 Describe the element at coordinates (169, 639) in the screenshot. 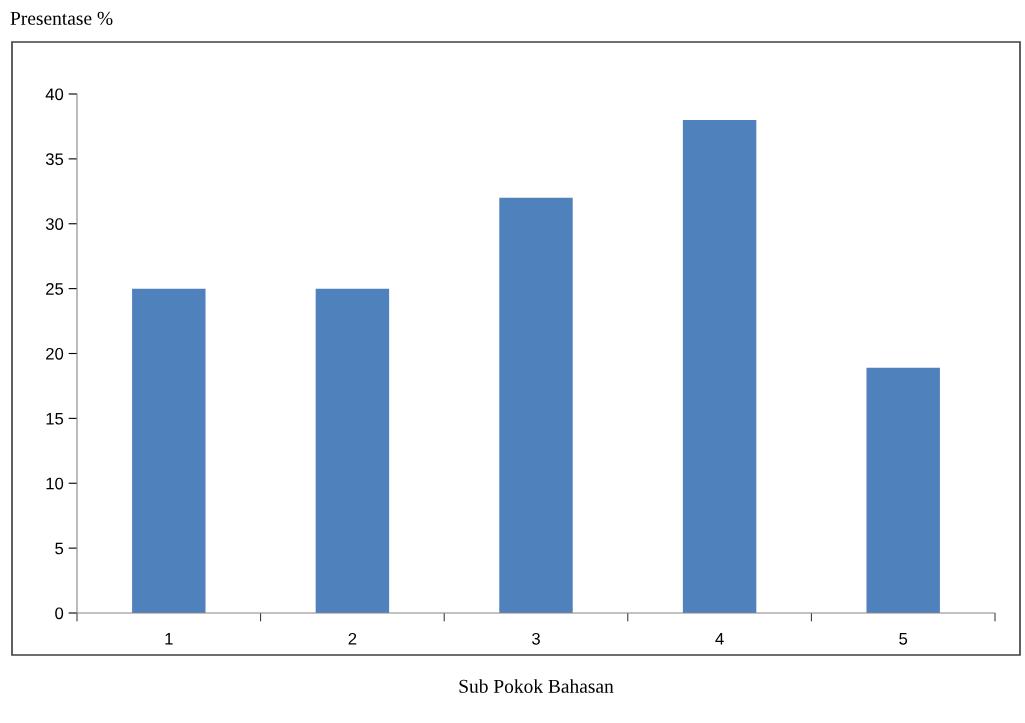

I see `x-tick-label: 1` at that location.